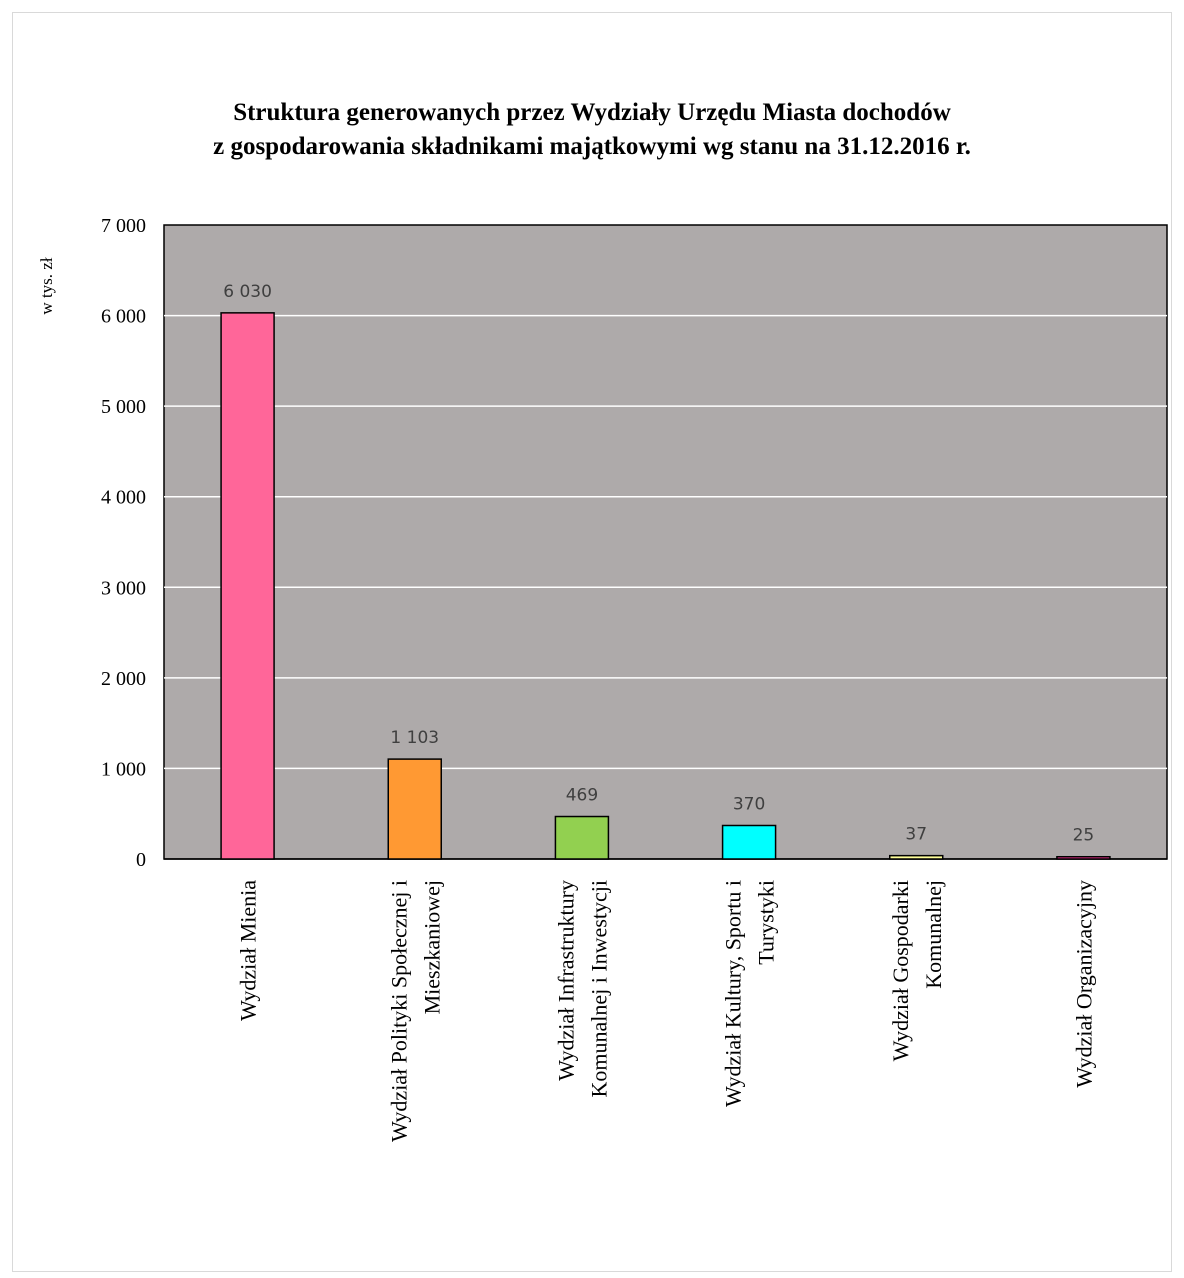  Describe the element at coordinates (933, 934) in the screenshot. I see `category-label: Komunalnej` at that location.